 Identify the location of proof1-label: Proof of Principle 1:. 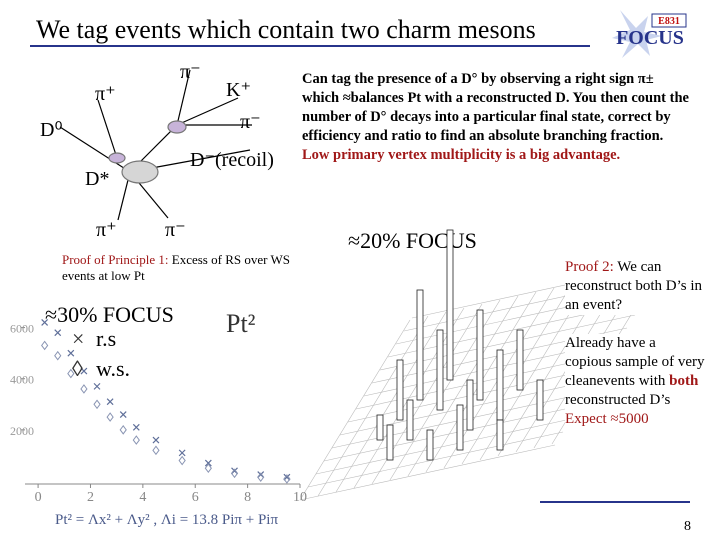
(115, 259).